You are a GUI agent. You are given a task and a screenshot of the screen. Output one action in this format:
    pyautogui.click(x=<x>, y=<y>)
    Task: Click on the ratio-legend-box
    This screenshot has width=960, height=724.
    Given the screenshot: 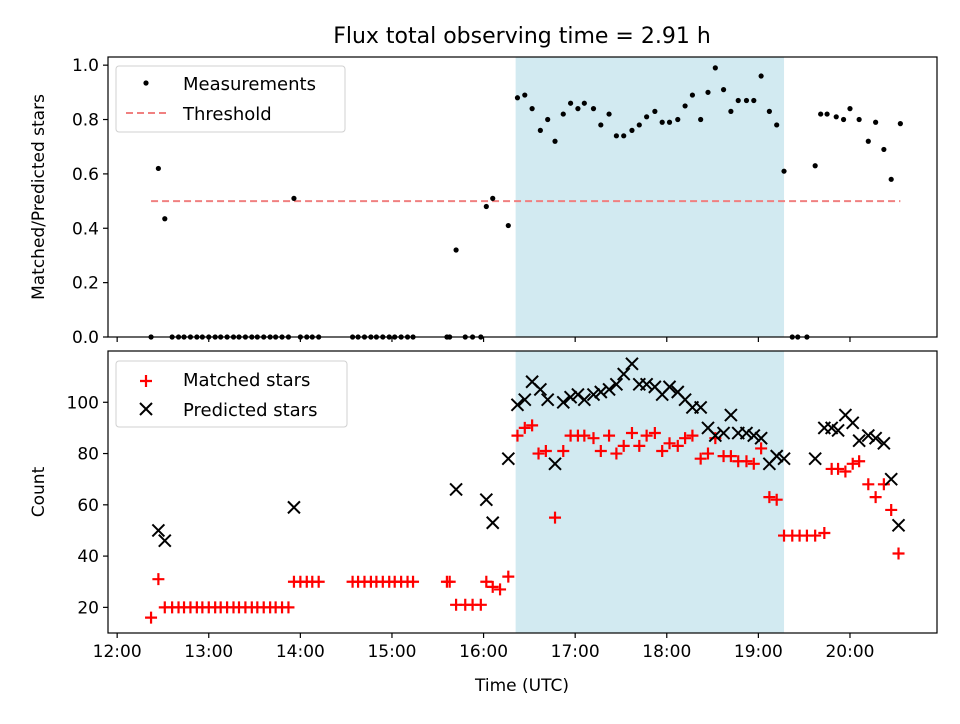 What is the action you would take?
    pyautogui.click(x=230, y=99)
    